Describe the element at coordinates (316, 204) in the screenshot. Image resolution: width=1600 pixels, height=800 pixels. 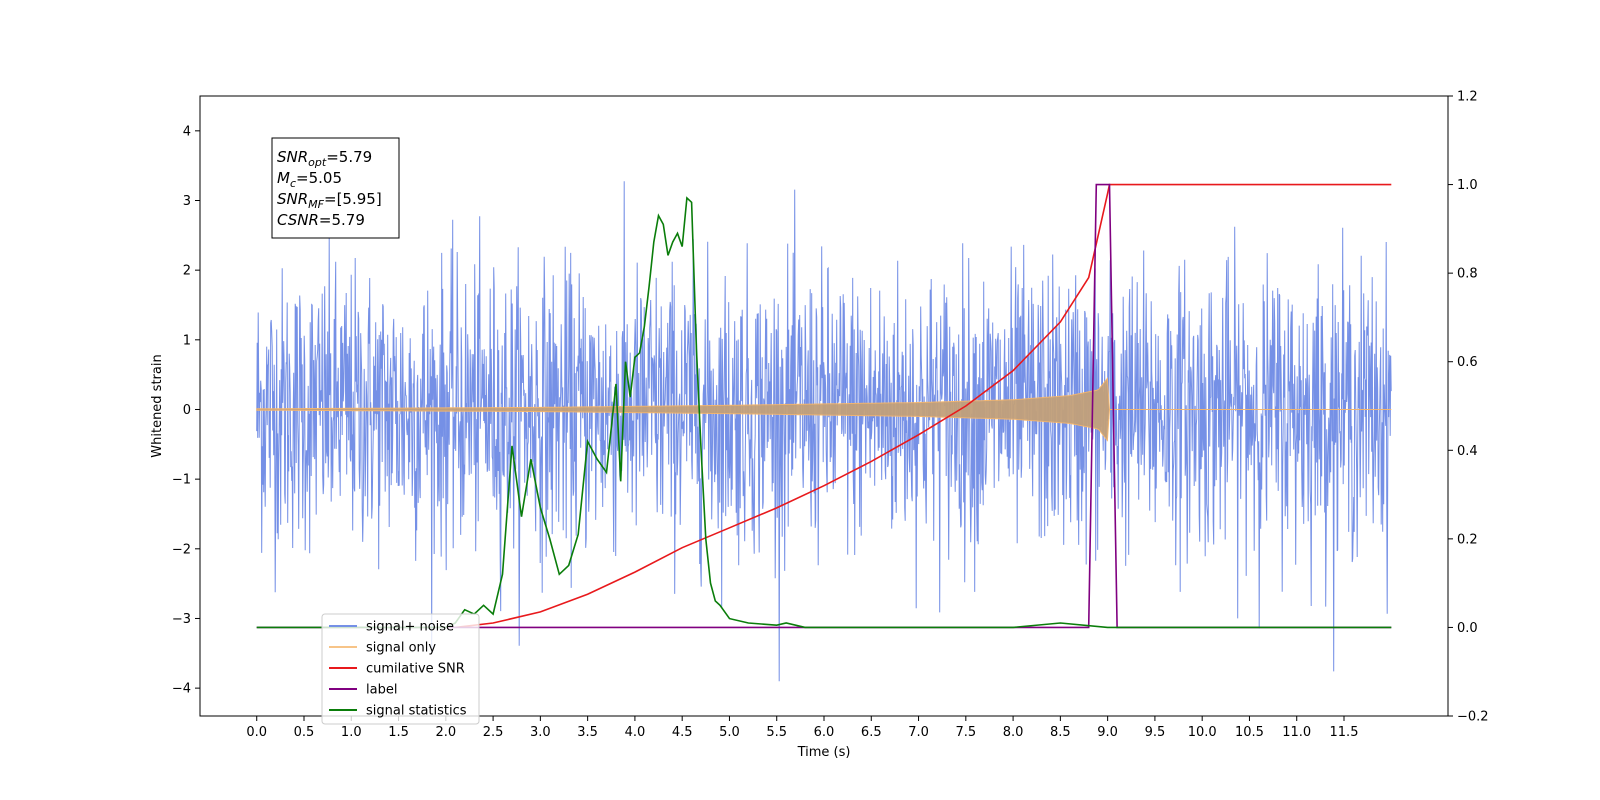
I see `annotation-subscript: MF` at that location.